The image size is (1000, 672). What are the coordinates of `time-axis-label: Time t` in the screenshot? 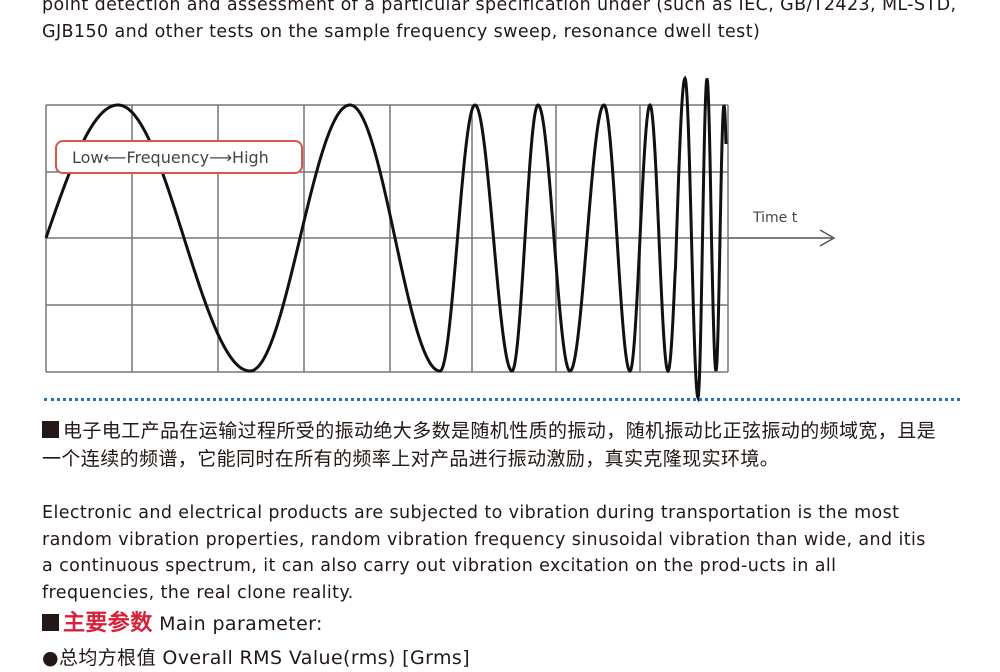 It's located at (775, 218).